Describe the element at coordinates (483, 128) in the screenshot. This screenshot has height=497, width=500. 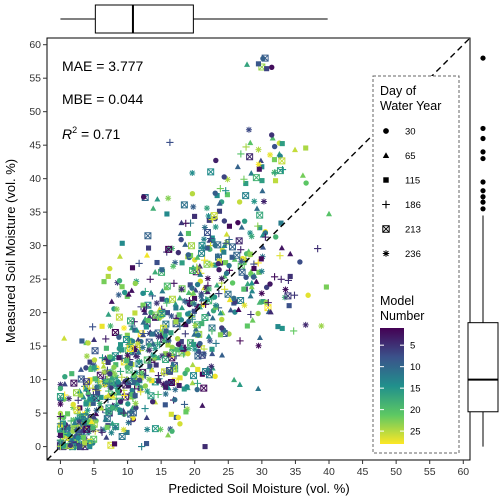
I see `boxplot-y-outlier` at that location.